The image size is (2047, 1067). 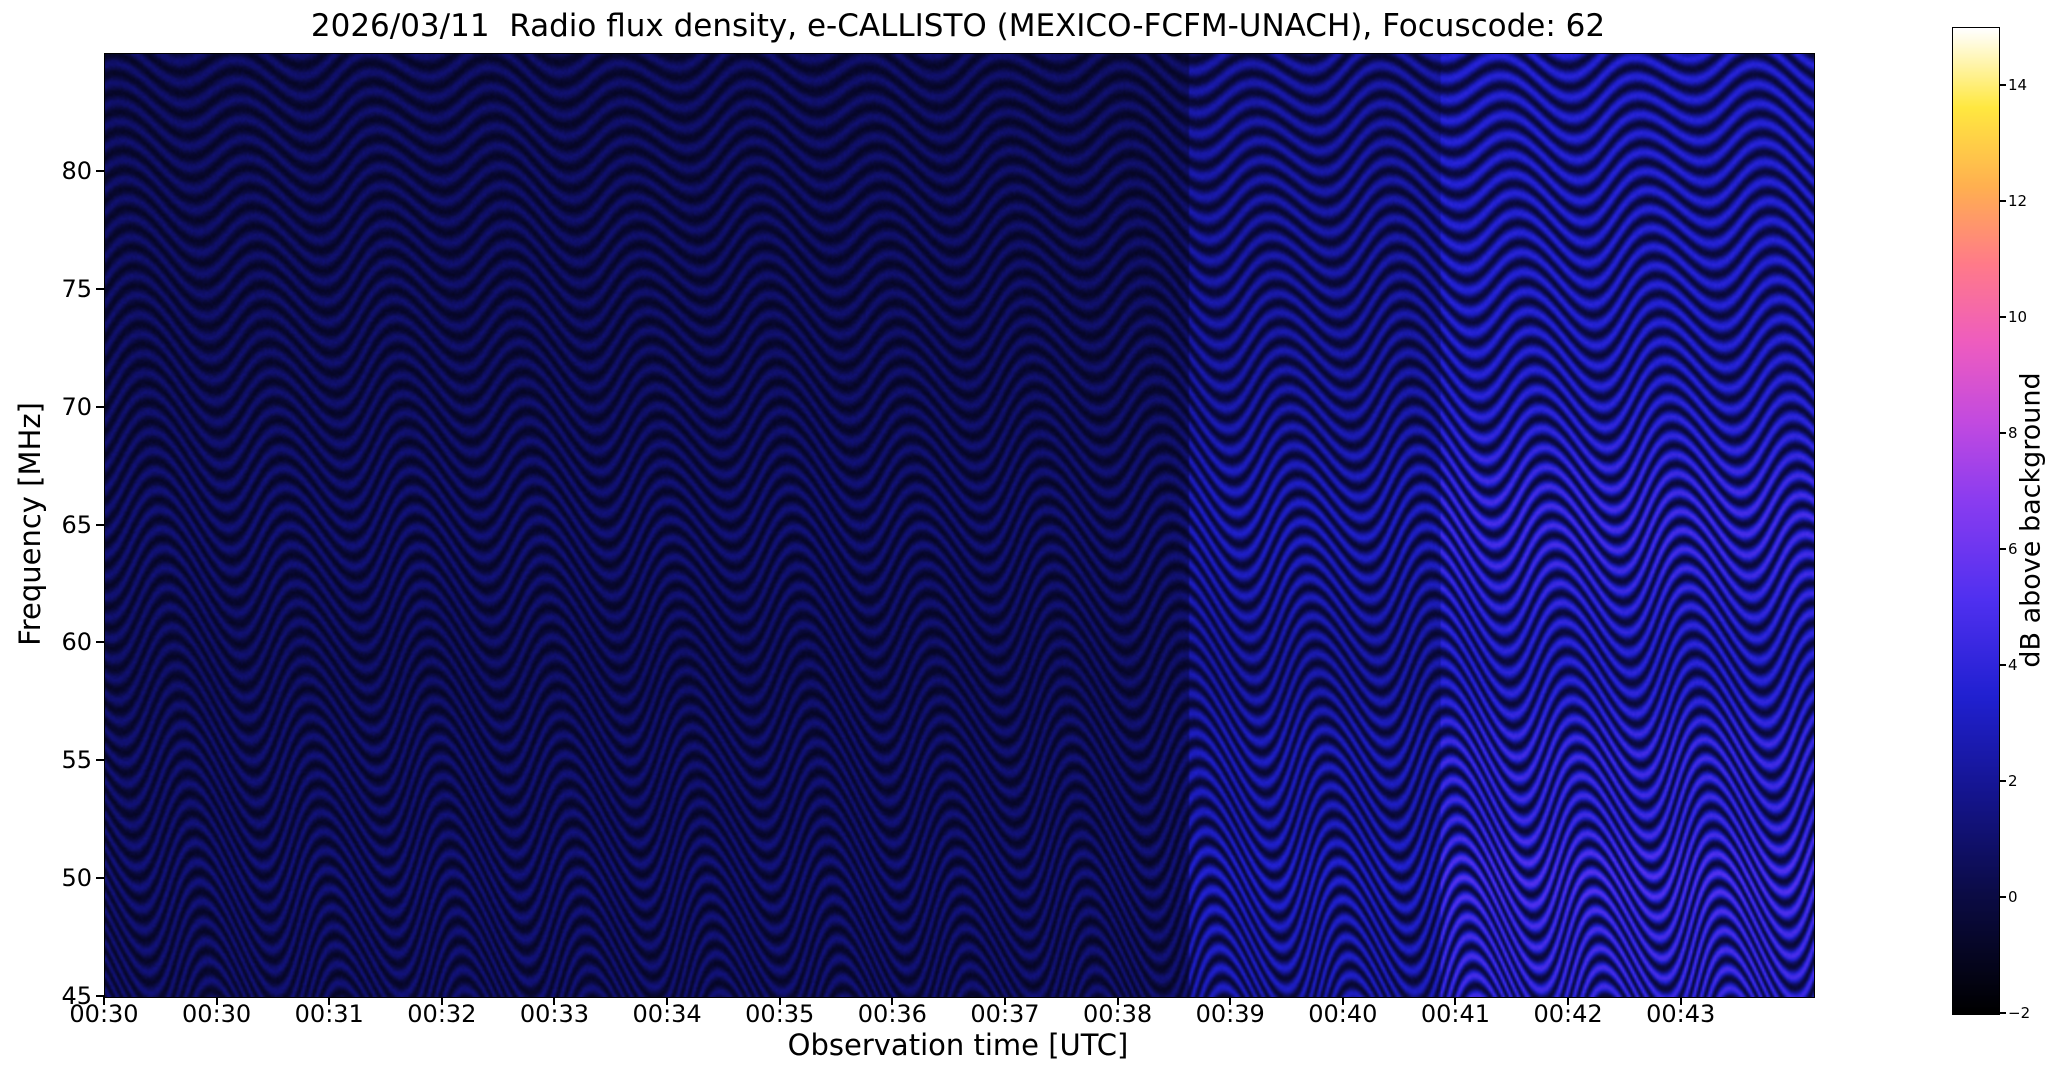 I want to click on colorbar-tick-label: 8, so click(x=2013, y=433).